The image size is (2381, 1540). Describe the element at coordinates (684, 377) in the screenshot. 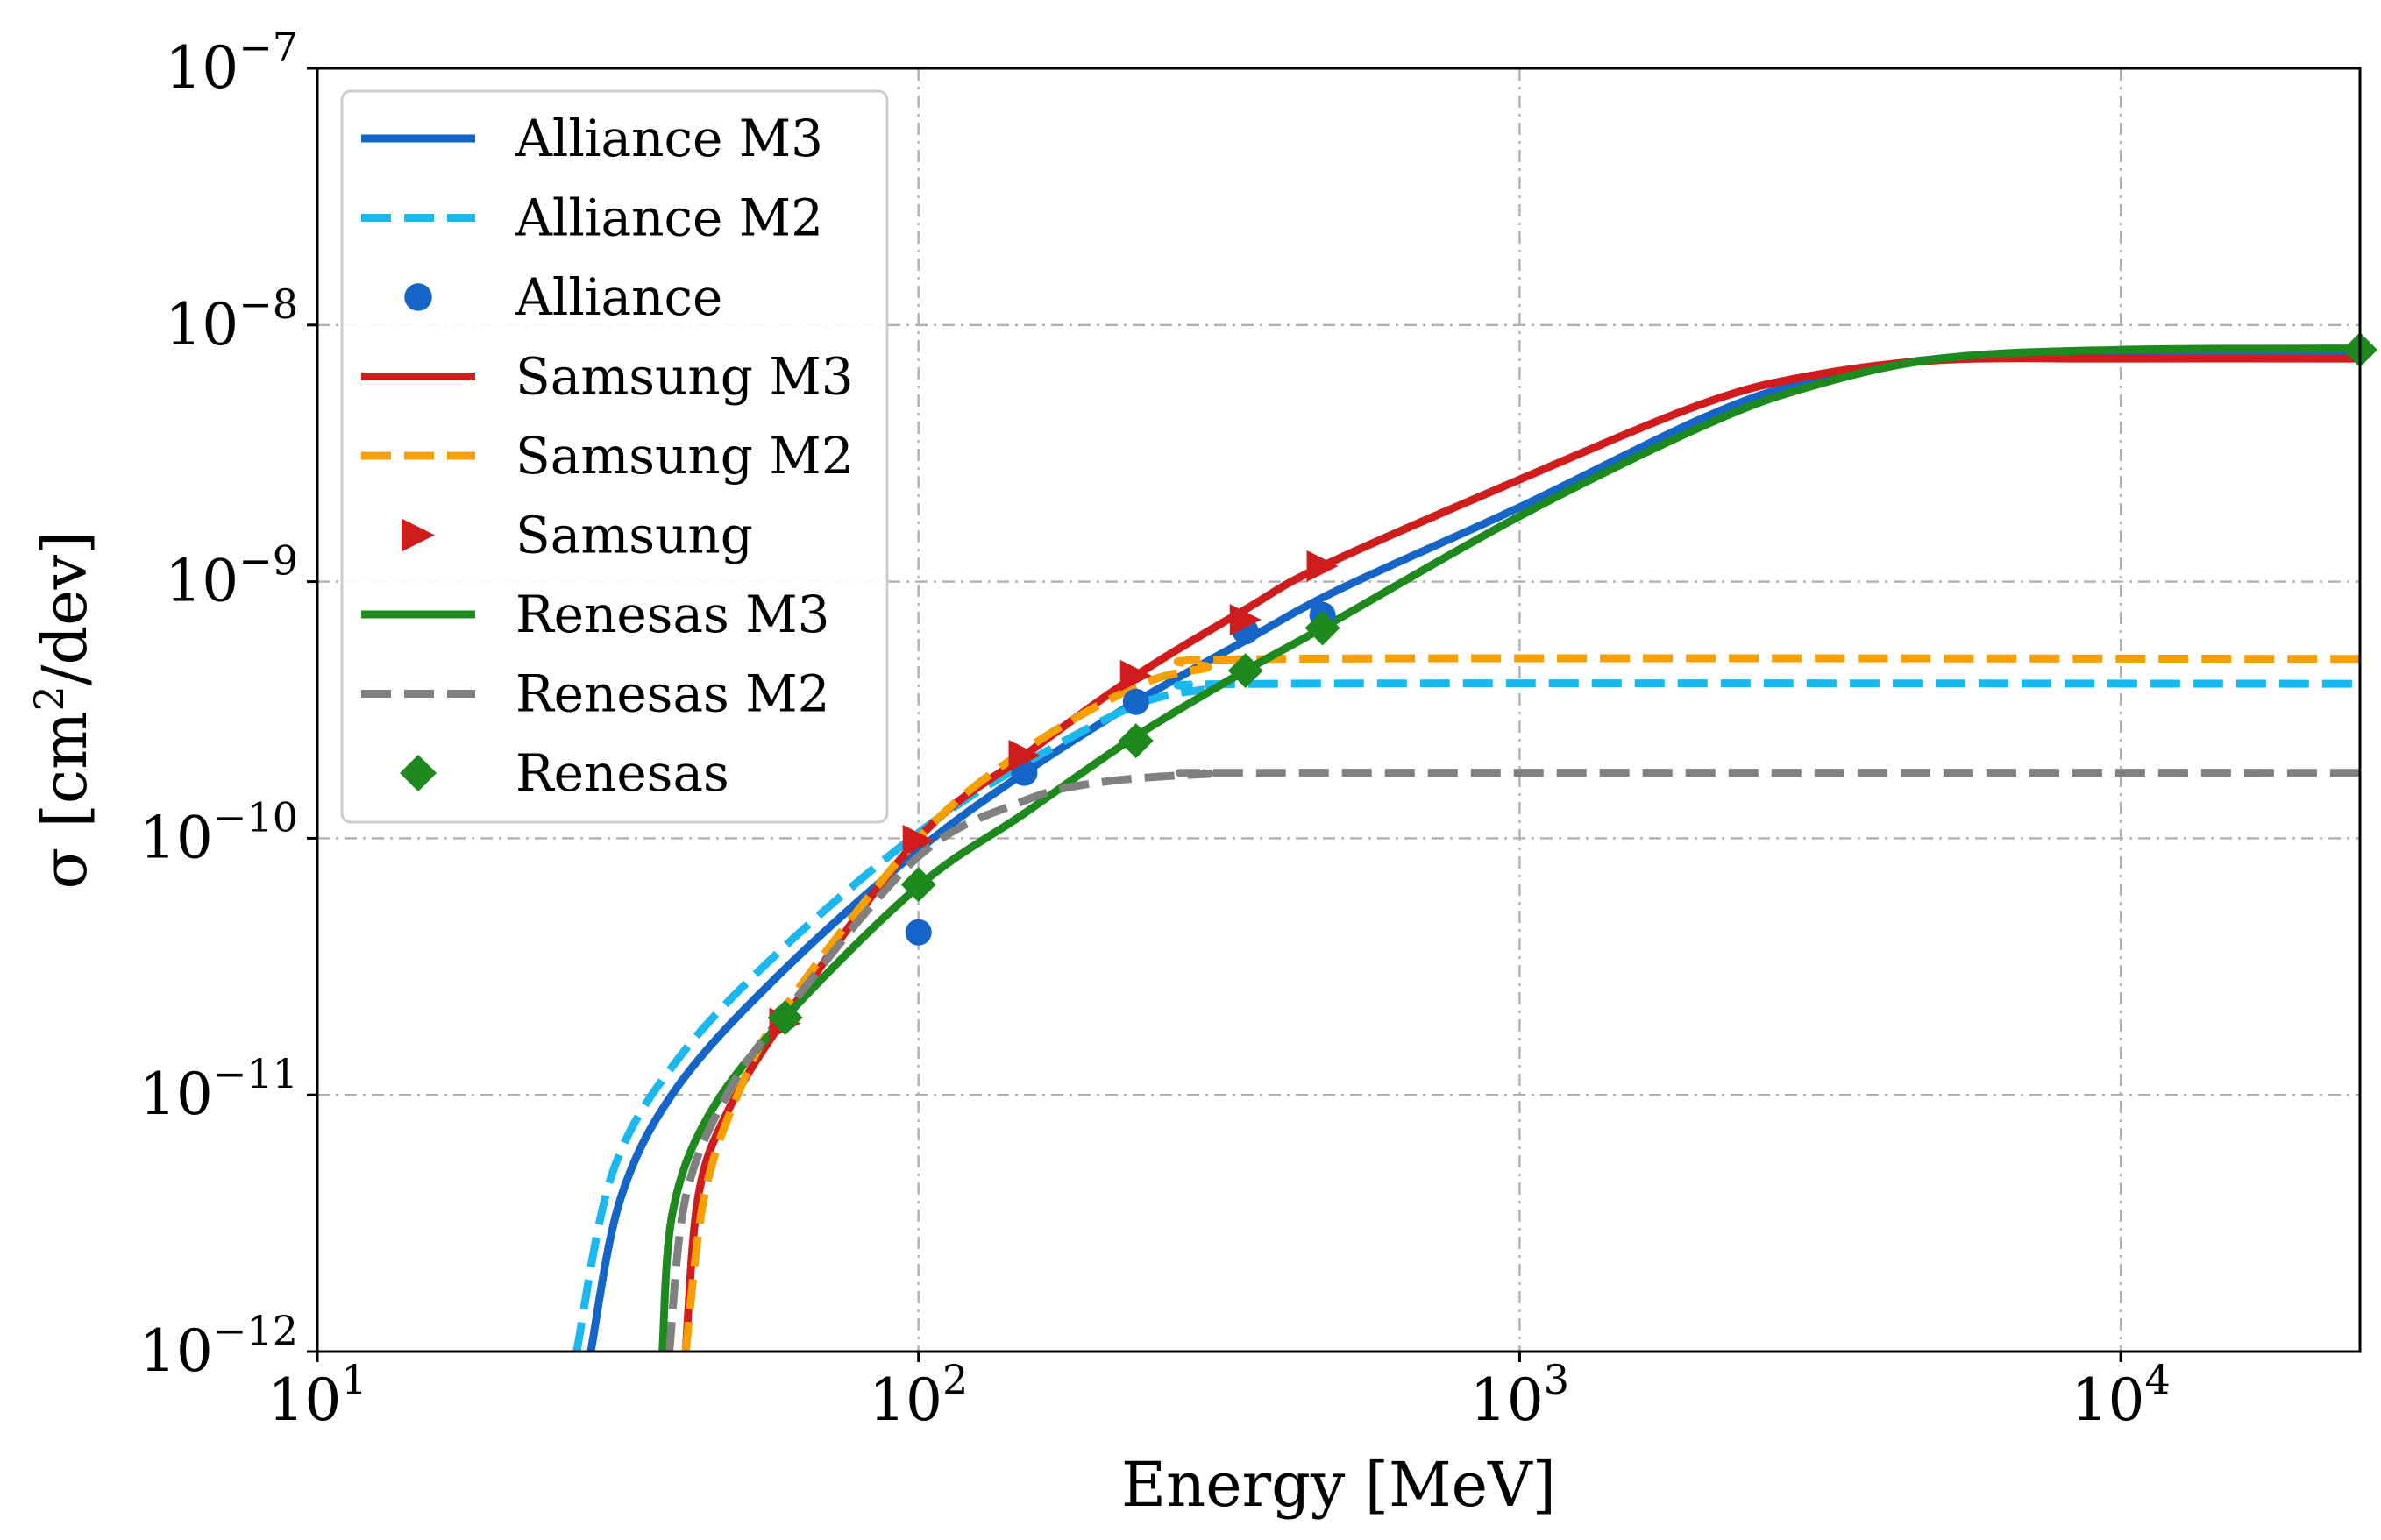

I see `legend-label-samsung-m3: Samsung M3` at that location.